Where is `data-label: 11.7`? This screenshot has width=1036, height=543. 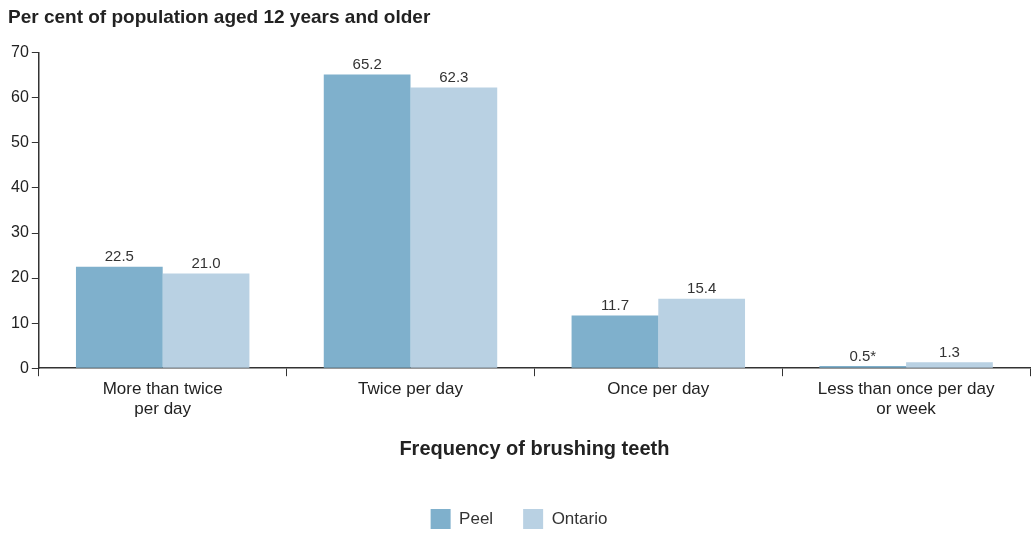
data-label: 11.7 is located at coordinates (614, 305).